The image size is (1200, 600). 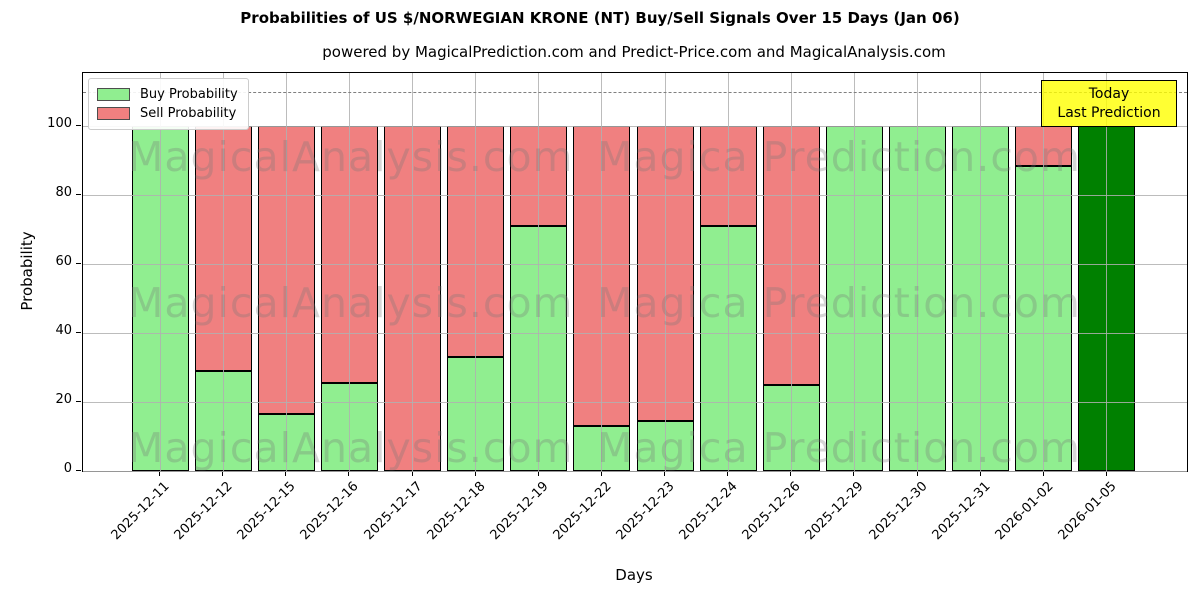 What do you see at coordinates (635, 92) in the screenshot?
I see `threshold-dashed-line` at bounding box center [635, 92].